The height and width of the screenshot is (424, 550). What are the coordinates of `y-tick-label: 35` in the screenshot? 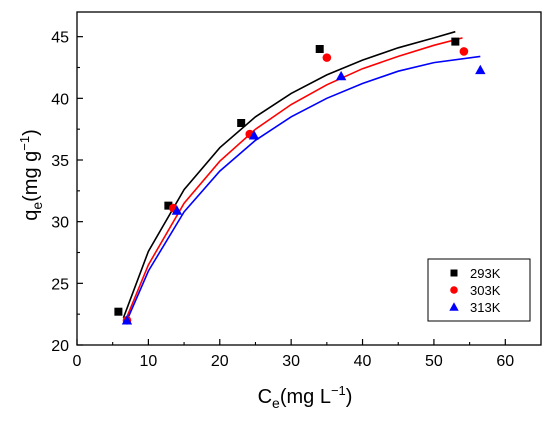 It's located at (60, 161).